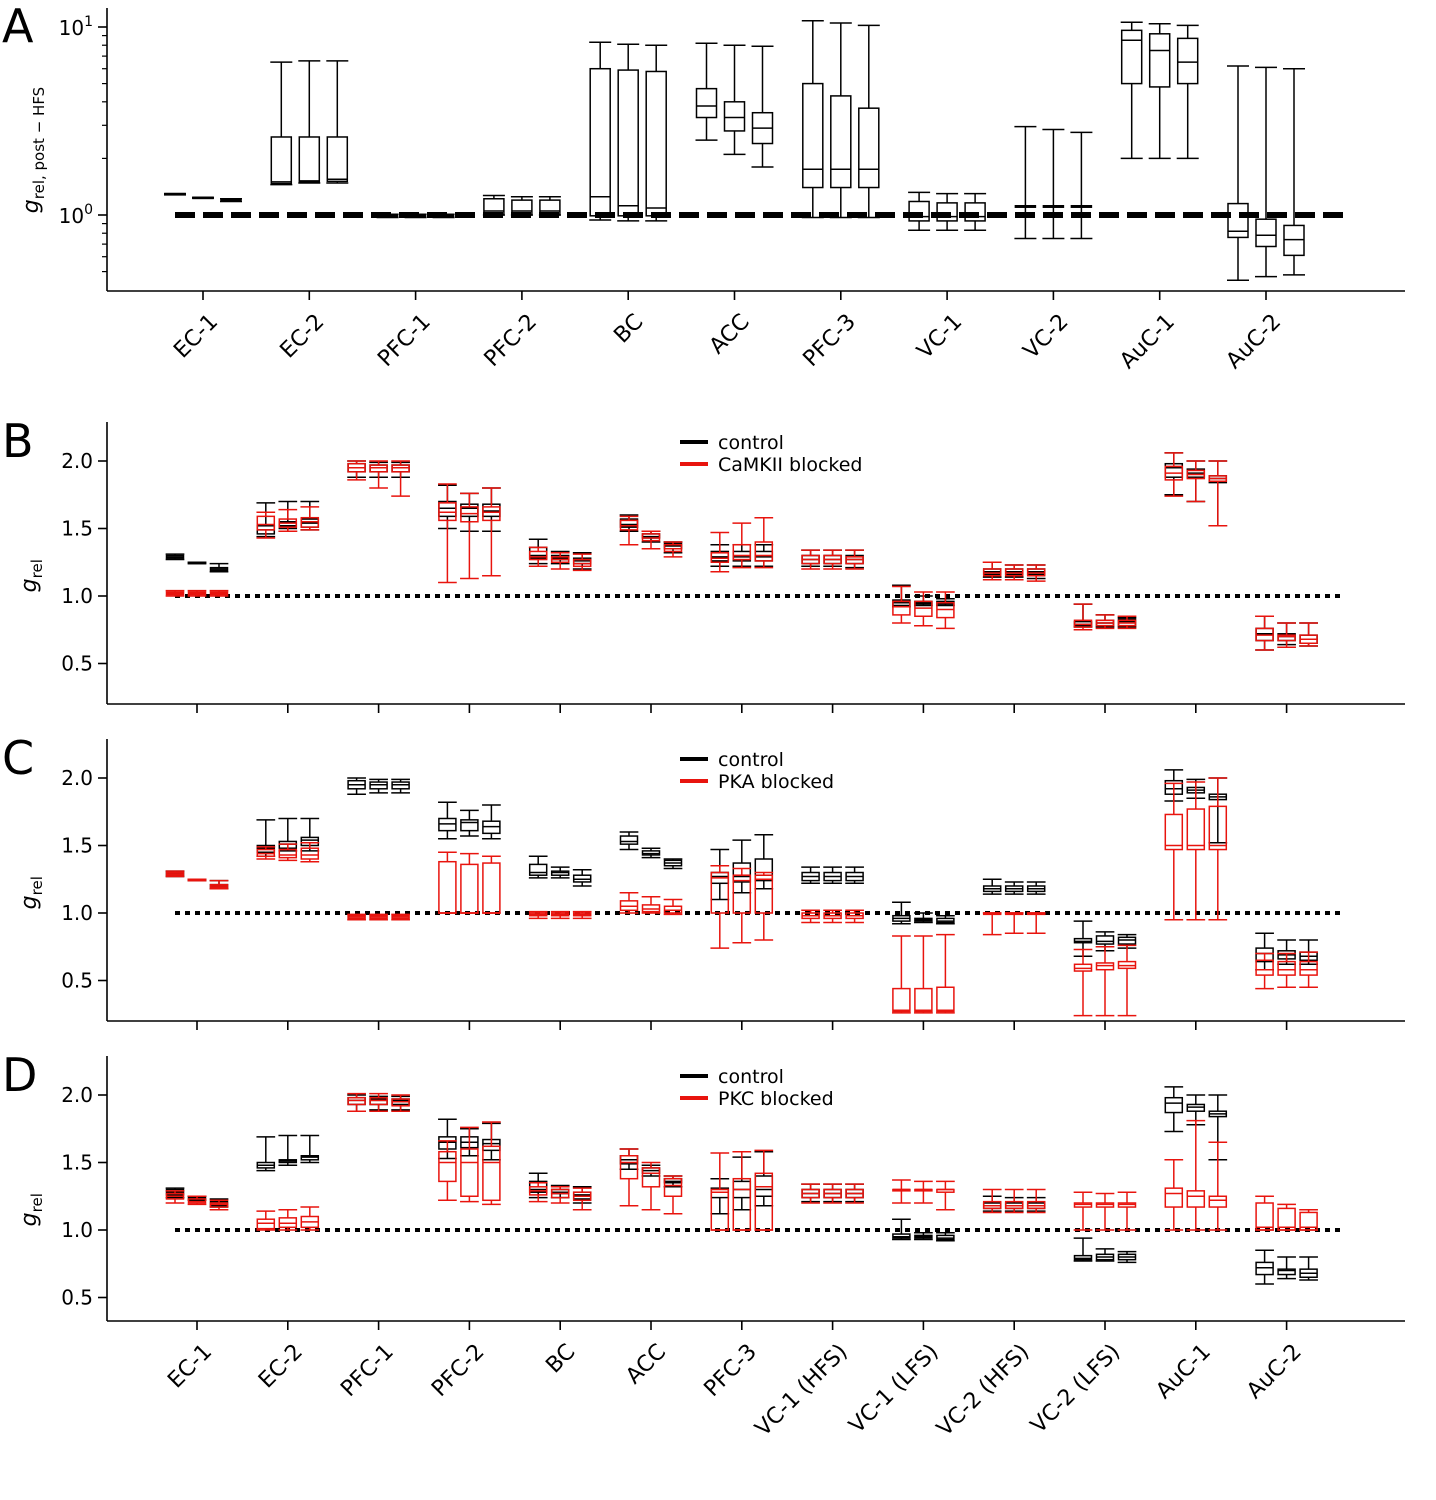 This screenshot has width=1436, height=1500. I want to click on svg-text: PFC-2, so click(458, 1370).